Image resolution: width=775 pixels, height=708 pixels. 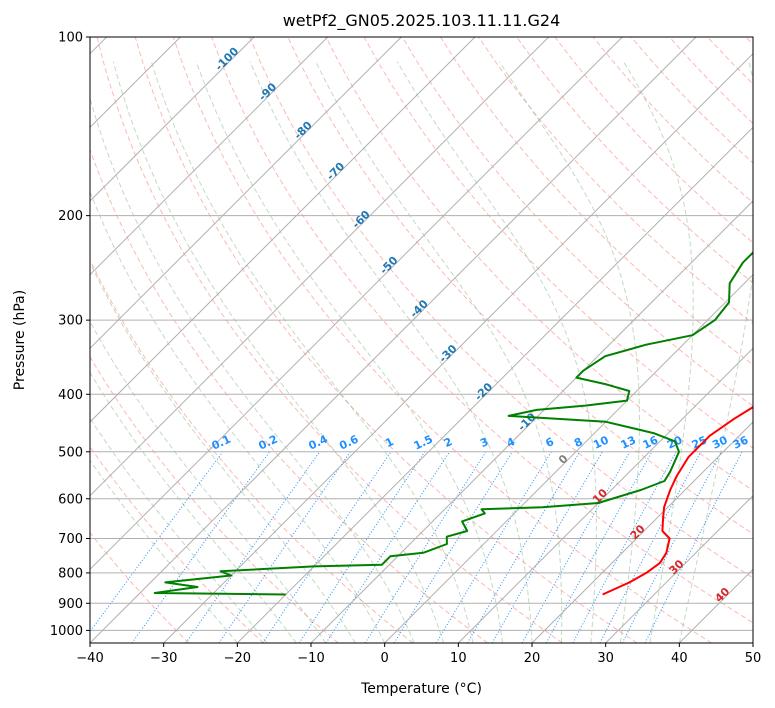 What do you see at coordinates (70, 452) in the screenshot?
I see `y-tick-label: 500` at bounding box center [70, 452].